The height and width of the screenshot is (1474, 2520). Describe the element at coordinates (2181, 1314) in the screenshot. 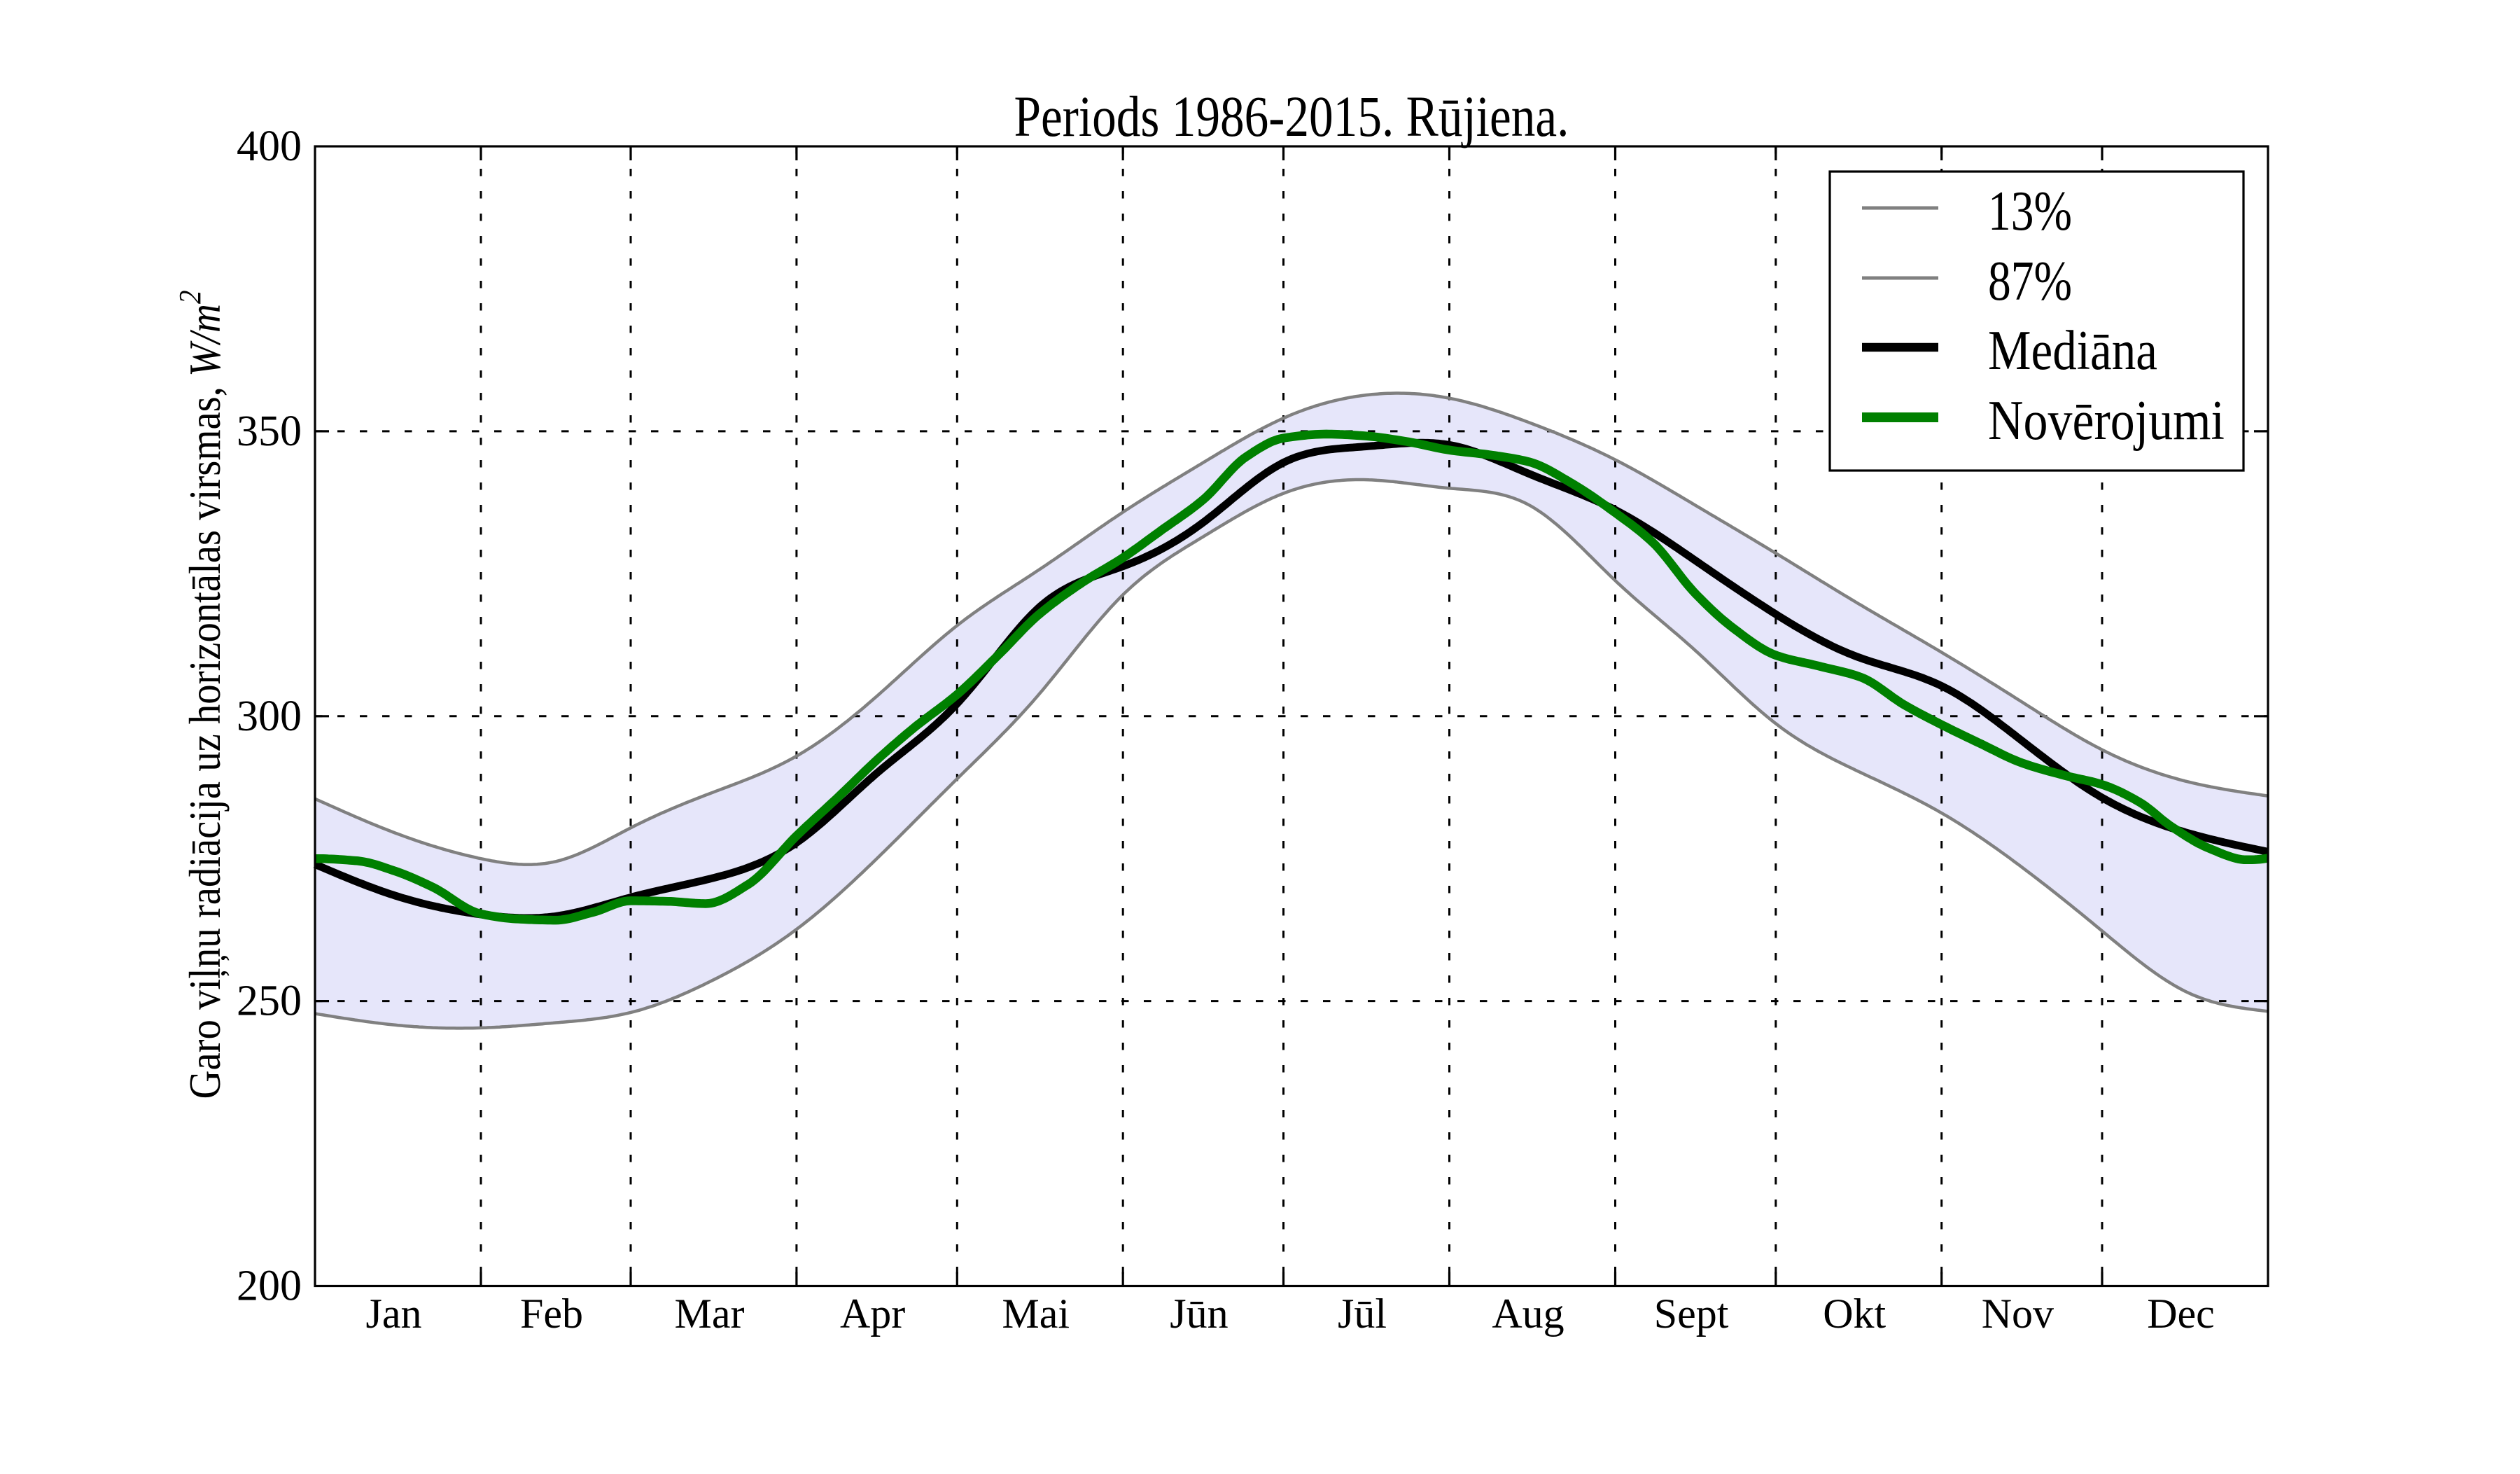

I see `svg-text: Dec` at that location.